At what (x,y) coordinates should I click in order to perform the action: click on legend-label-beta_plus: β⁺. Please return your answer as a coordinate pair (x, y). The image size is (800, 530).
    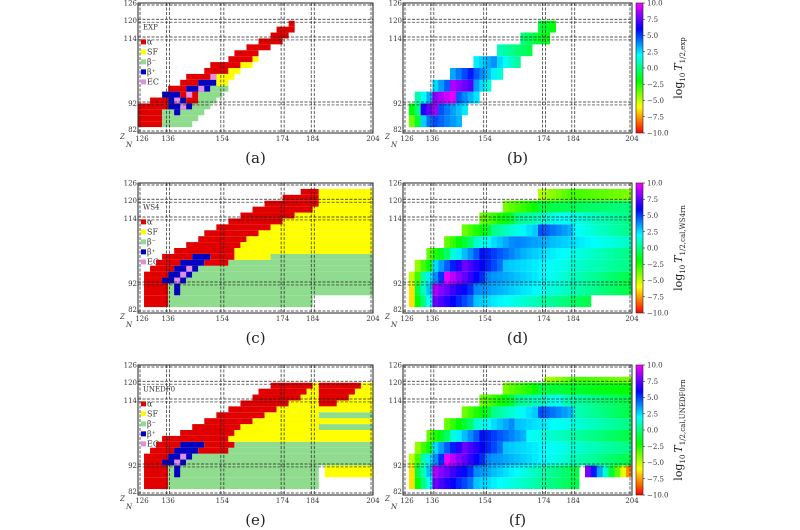
    Looking at the image, I should click on (151, 71).